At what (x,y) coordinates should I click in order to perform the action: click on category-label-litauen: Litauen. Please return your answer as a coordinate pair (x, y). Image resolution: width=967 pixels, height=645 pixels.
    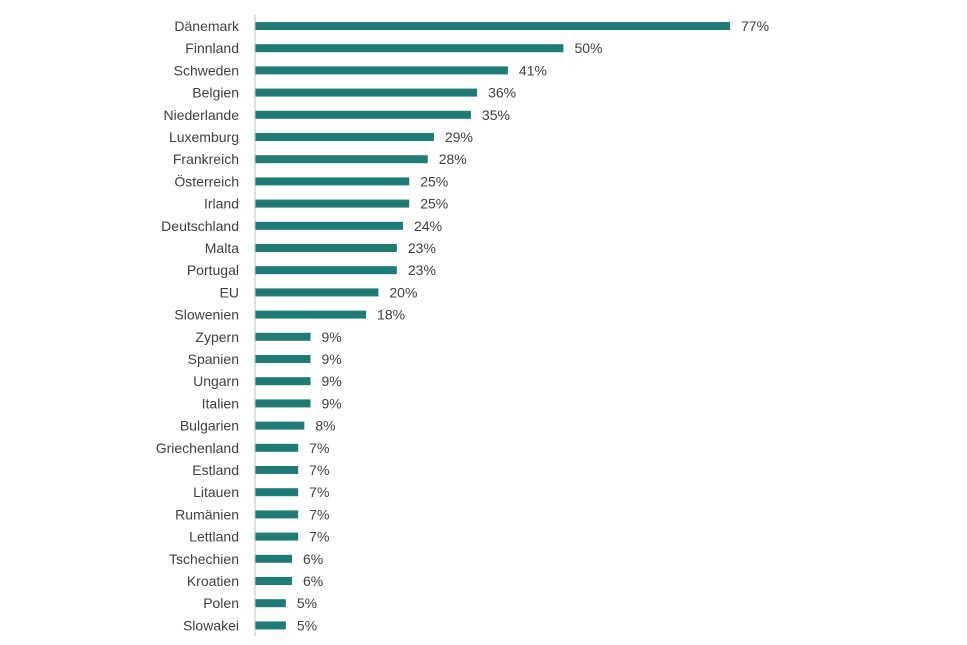
    Looking at the image, I should click on (216, 492).